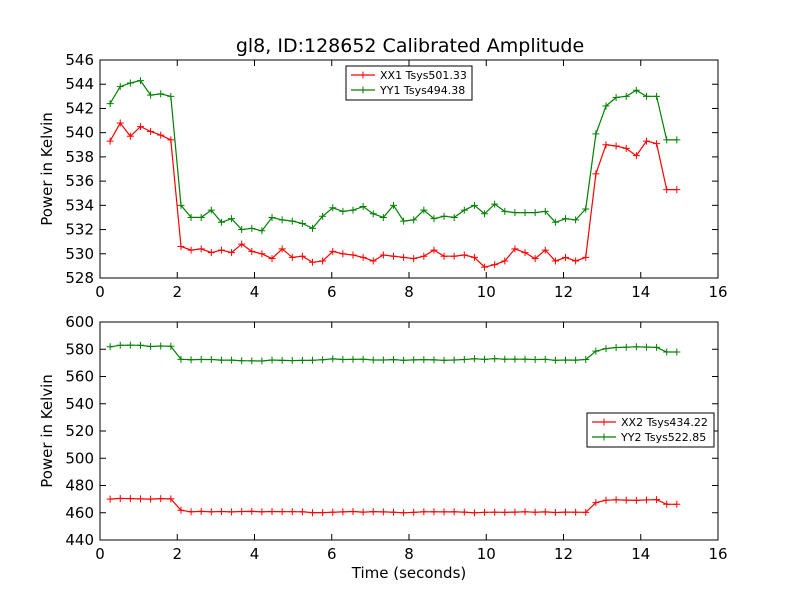 This screenshot has height=600, width=800. What do you see at coordinates (47, 431) in the screenshot?
I see `y-axis-label: Power in Kelvin` at bounding box center [47, 431].